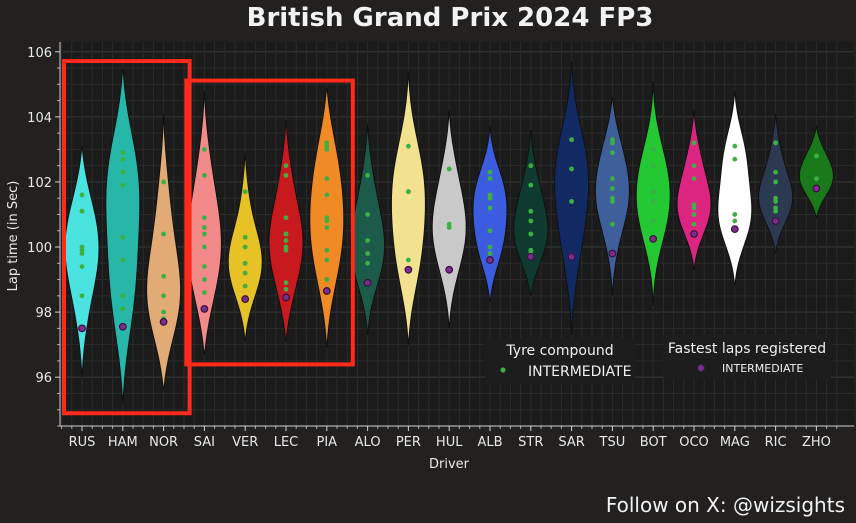  Describe the element at coordinates (43, 313) in the screenshot. I see `y-tick-label: 98` at that location.